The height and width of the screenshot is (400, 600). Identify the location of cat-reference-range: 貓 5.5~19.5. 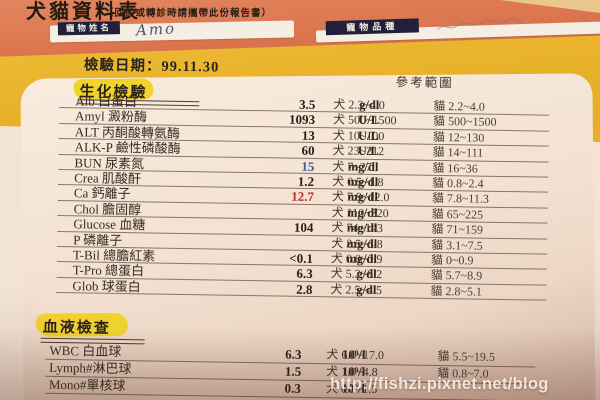
(466, 356).